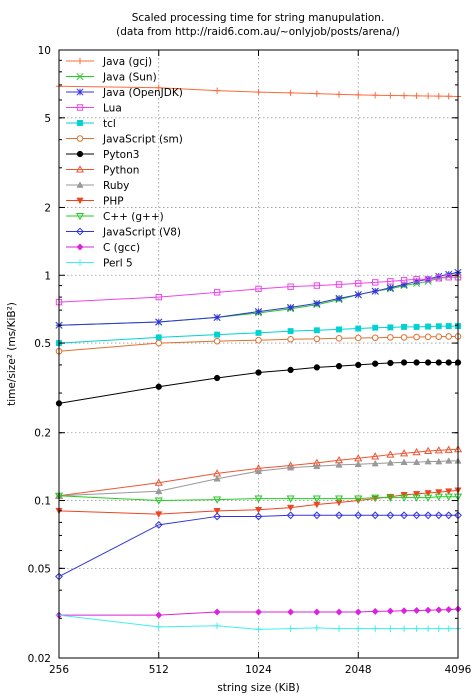  Describe the element at coordinates (39, 569) in the screenshot. I see `y-tick-label: 0.05` at that location.